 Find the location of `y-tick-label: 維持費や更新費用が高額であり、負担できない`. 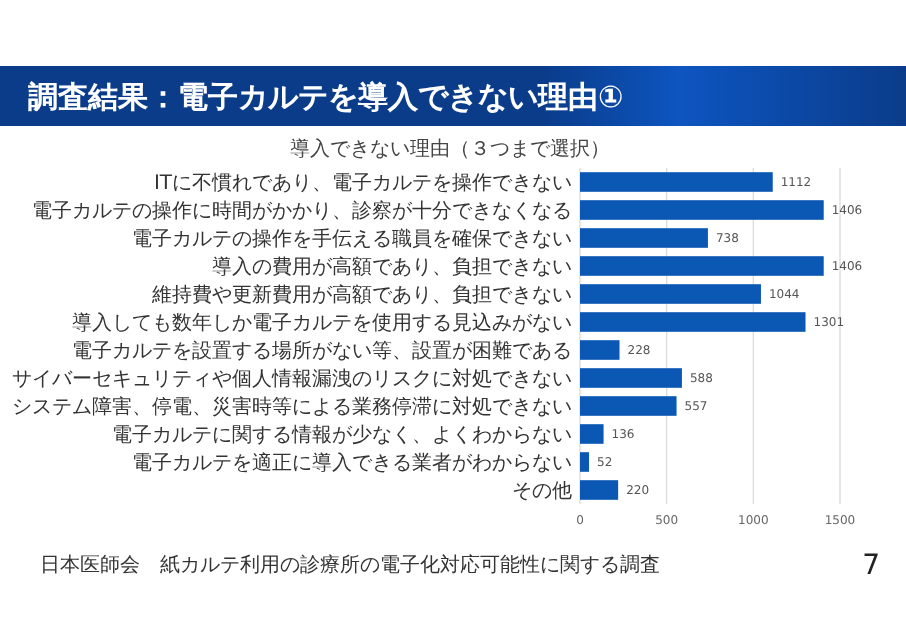

y-tick-label: 維持費や更新費用が高額であり、負担できない is located at coordinates (361, 295).